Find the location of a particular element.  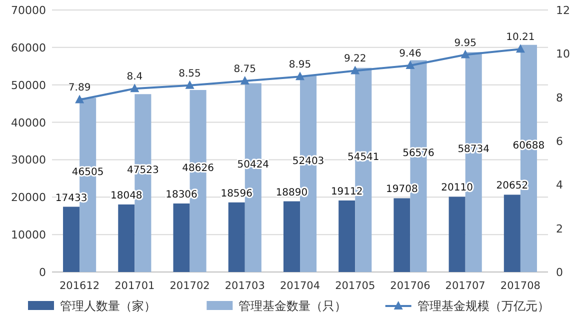

data-label: 20110 is located at coordinates (457, 188).